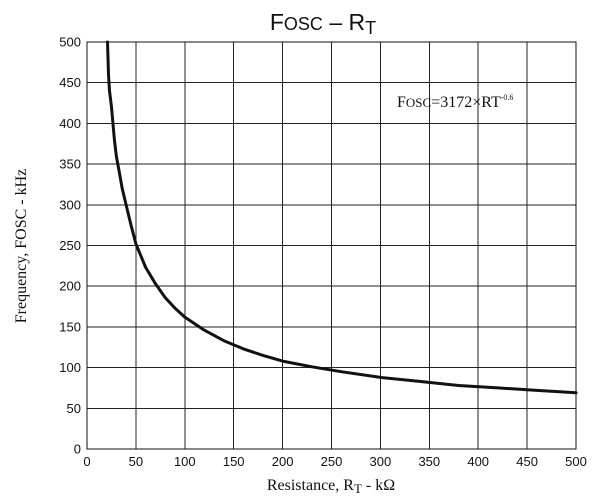  Describe the element at coordinates (418, 102) in the screenshot. I see `formula-osc: OSC` at that location.